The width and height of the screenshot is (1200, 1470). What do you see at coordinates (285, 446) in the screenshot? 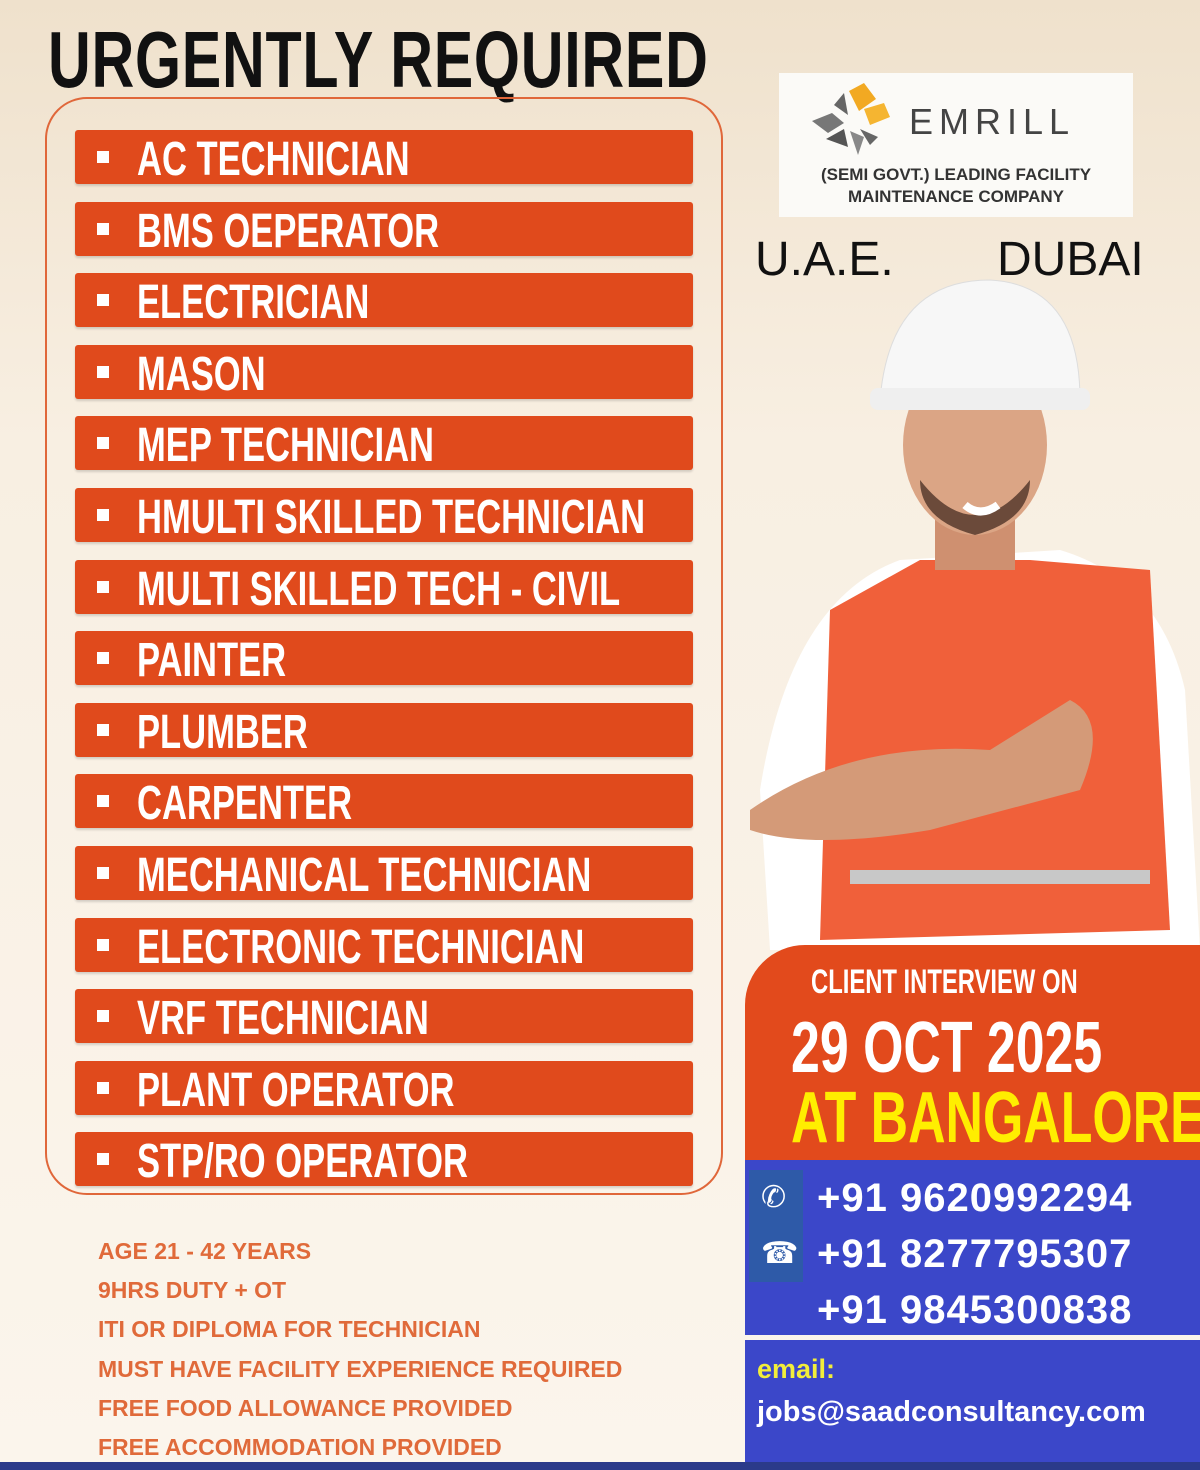
I see `job-title: MEP TECHNICIAN` at bounding box center [285, 446].